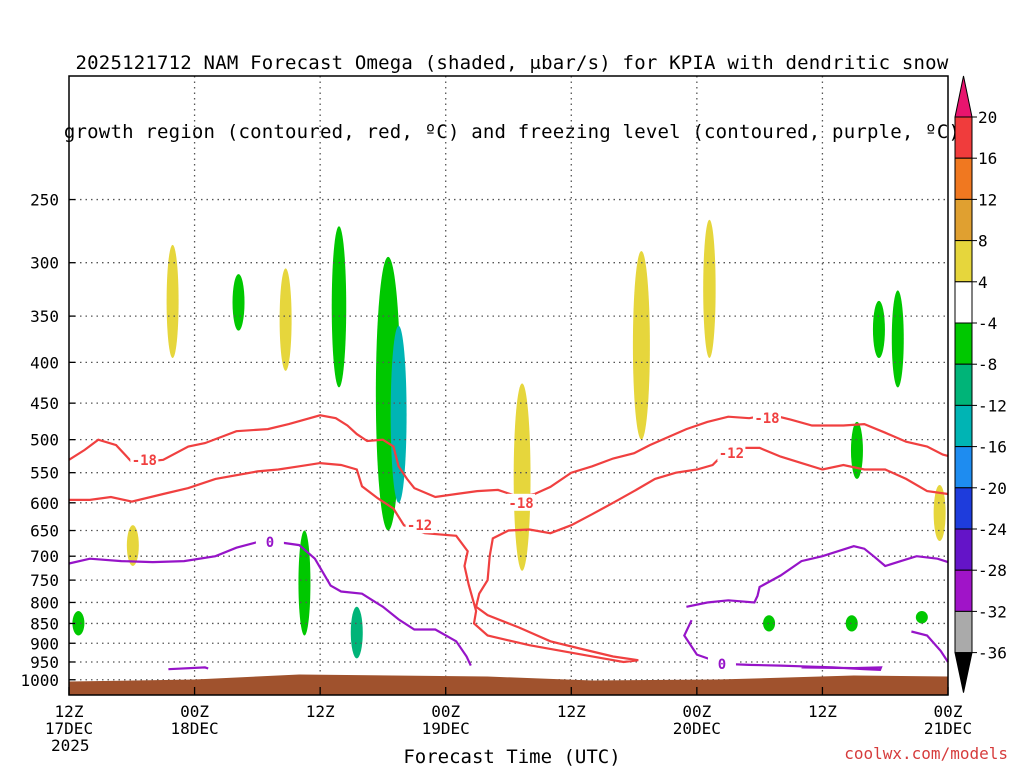 This screenshot has width=1024, height=768. I want to click on x-tick-label: 21DEC, so click(948, 728).